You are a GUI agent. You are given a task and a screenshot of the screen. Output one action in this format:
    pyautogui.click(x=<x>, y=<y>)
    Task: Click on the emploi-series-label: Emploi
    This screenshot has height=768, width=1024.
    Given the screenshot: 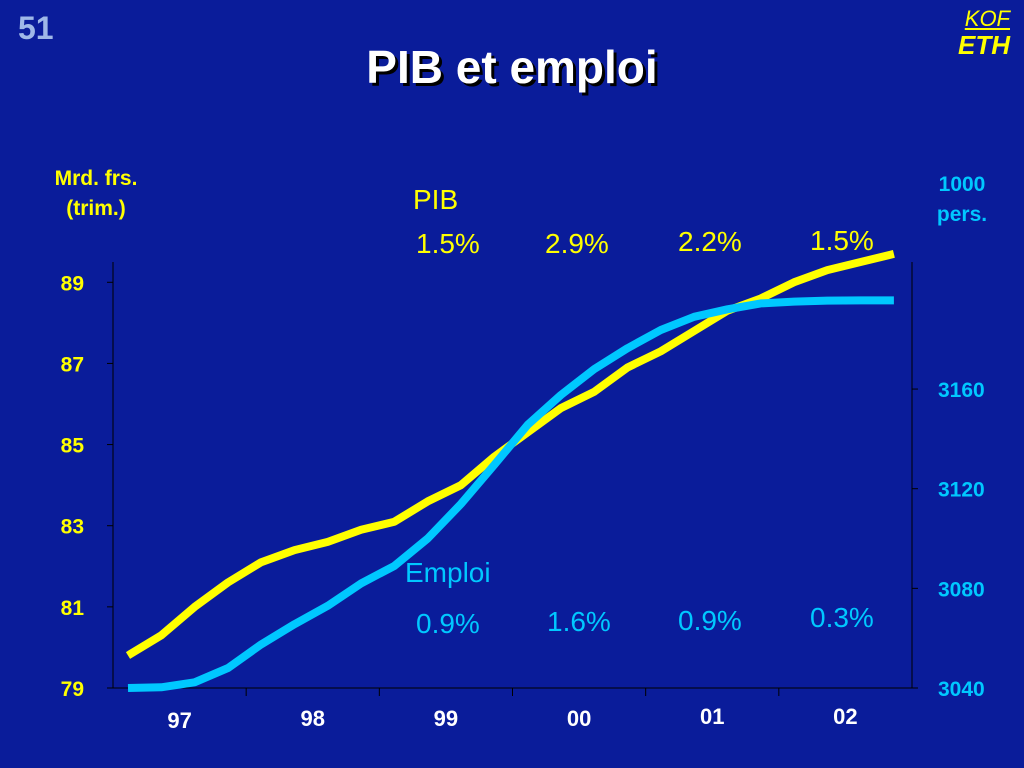 What is the action you would take?
    pyautogui.click(x=448, y=572)
    